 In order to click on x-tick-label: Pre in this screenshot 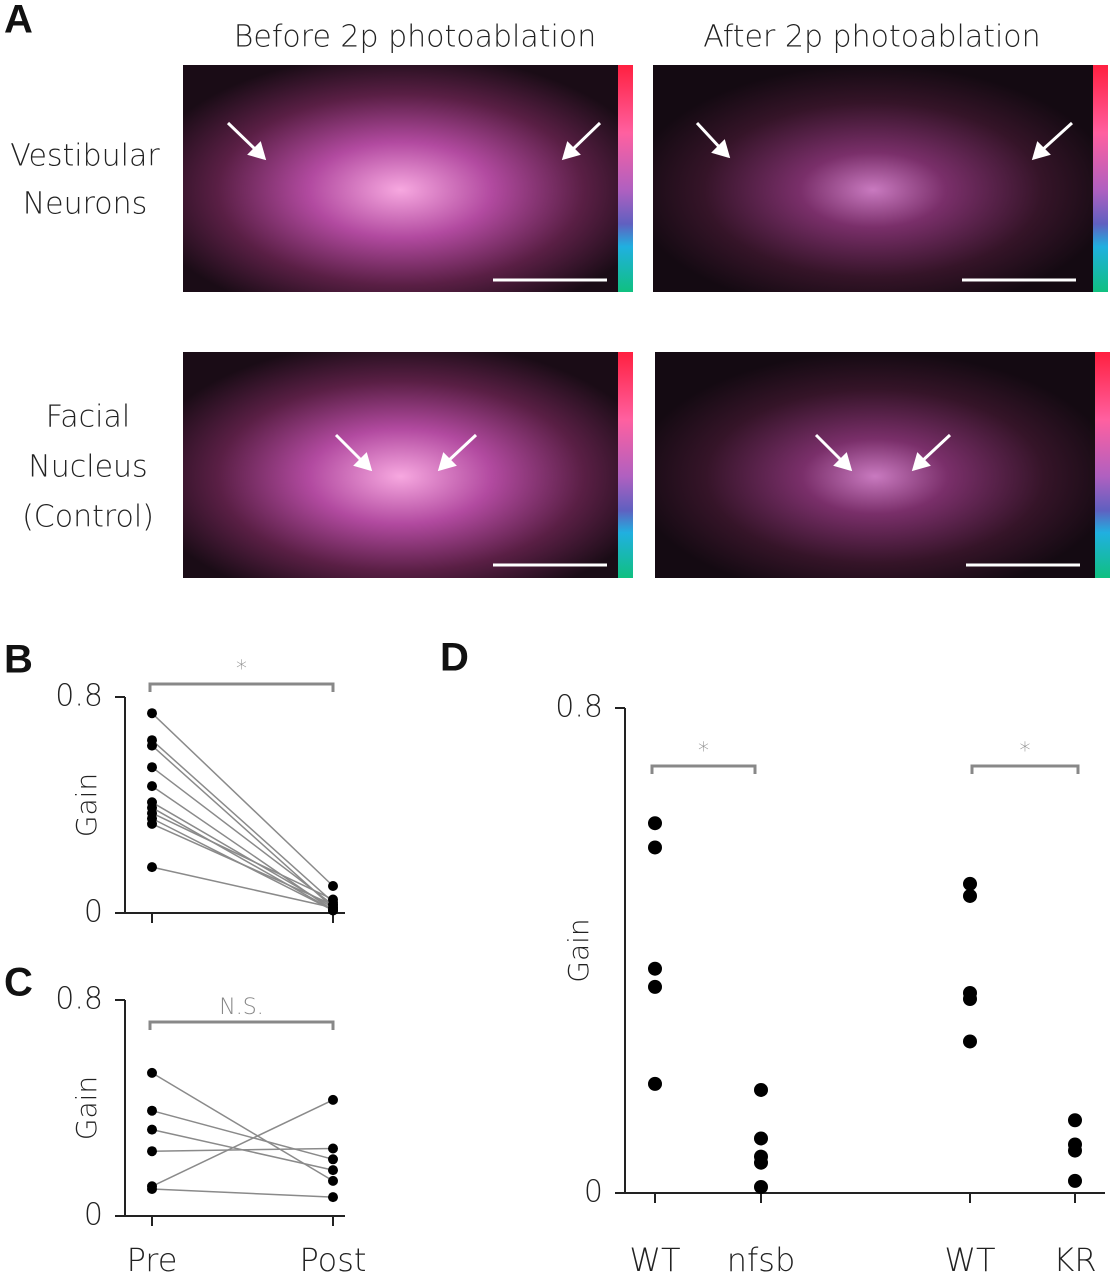, I will do `click(152, 1260)`.